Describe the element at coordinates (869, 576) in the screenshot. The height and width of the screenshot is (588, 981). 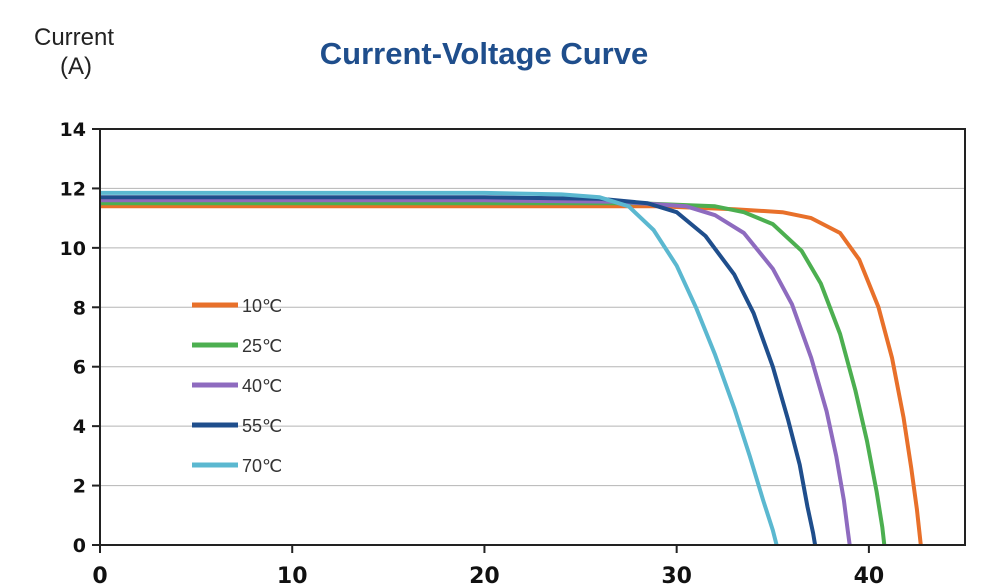
I see `x-tick-label-40: 40` at that location.